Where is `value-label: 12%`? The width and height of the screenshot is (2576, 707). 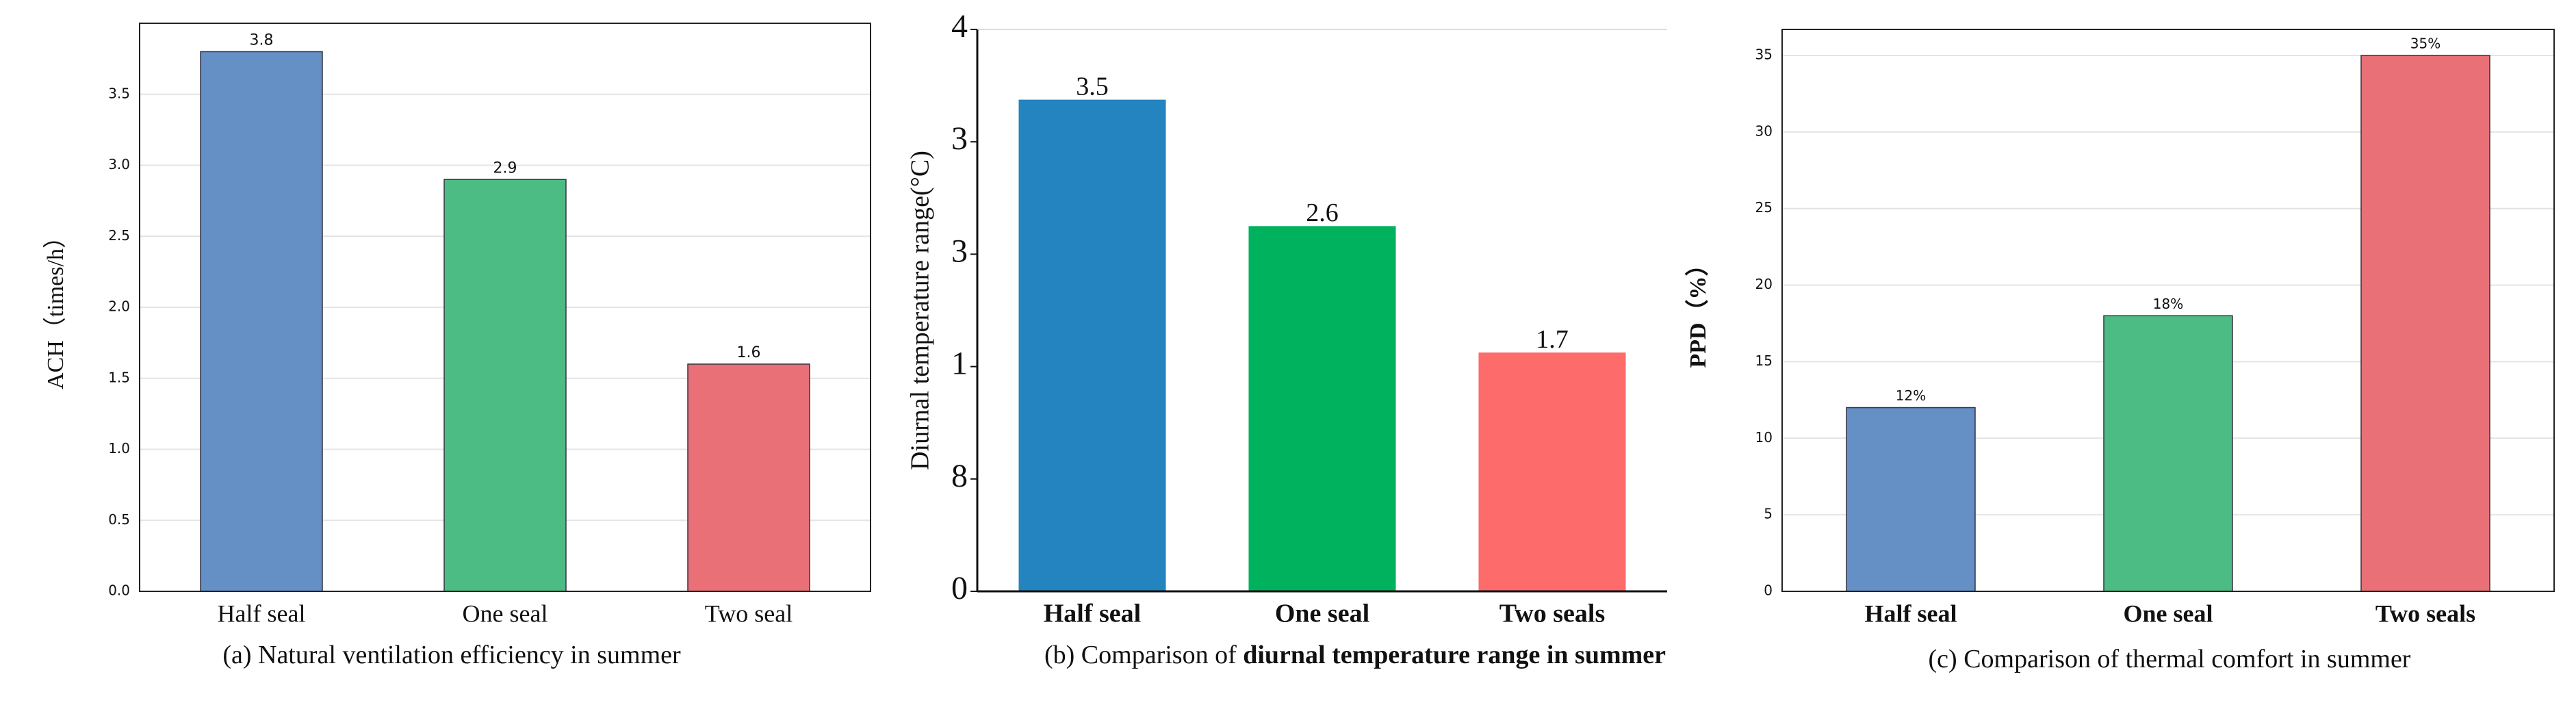
value-label: 12% is located at coordinates (1911, 395).